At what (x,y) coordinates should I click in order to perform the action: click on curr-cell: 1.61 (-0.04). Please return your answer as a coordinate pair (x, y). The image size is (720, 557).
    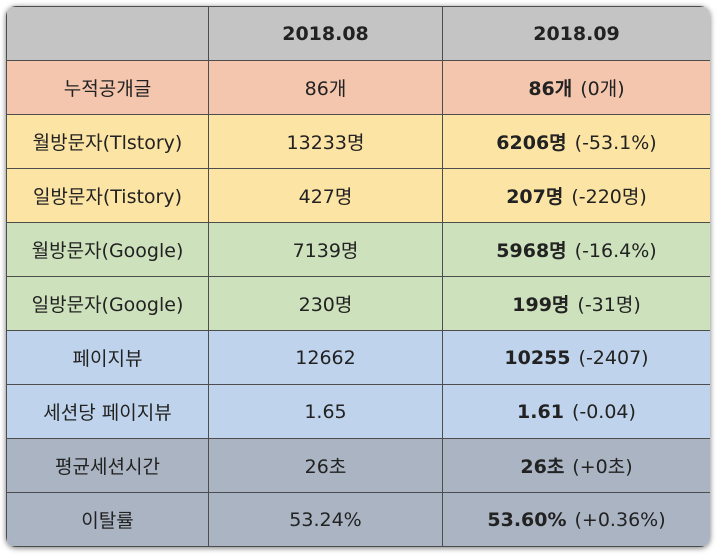
    Looking at the image, I should click on (576, 411).